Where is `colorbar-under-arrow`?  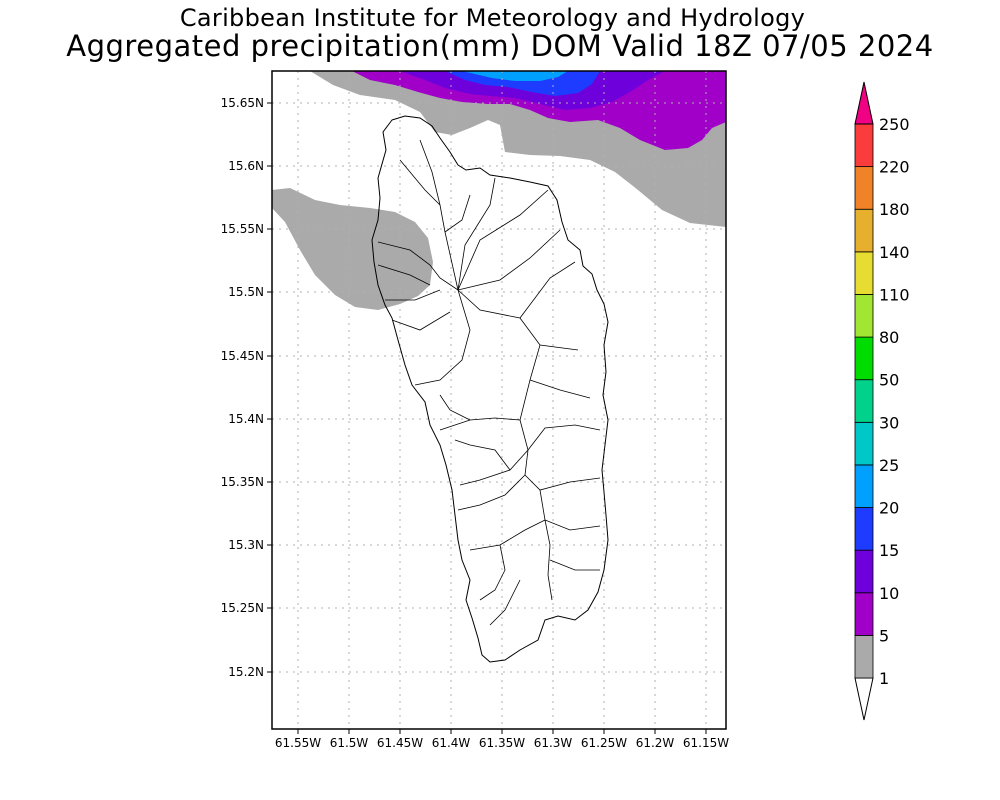
colorbar-under-arrow is located at coordinates (864, 699).